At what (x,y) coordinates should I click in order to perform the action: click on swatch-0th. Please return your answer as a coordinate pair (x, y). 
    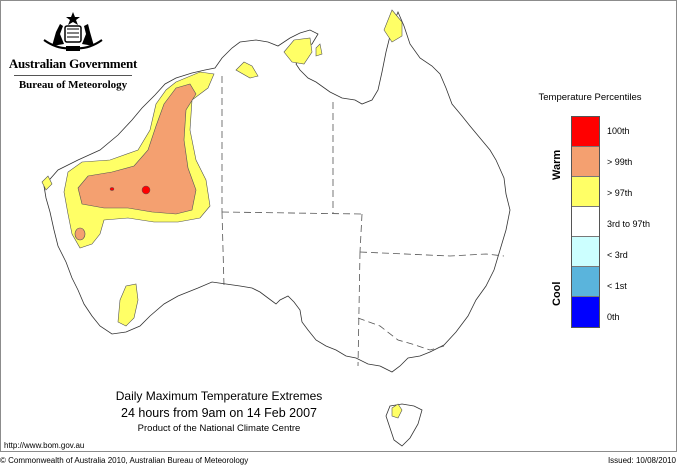
    Looking at the image, I should click on (585, 312).